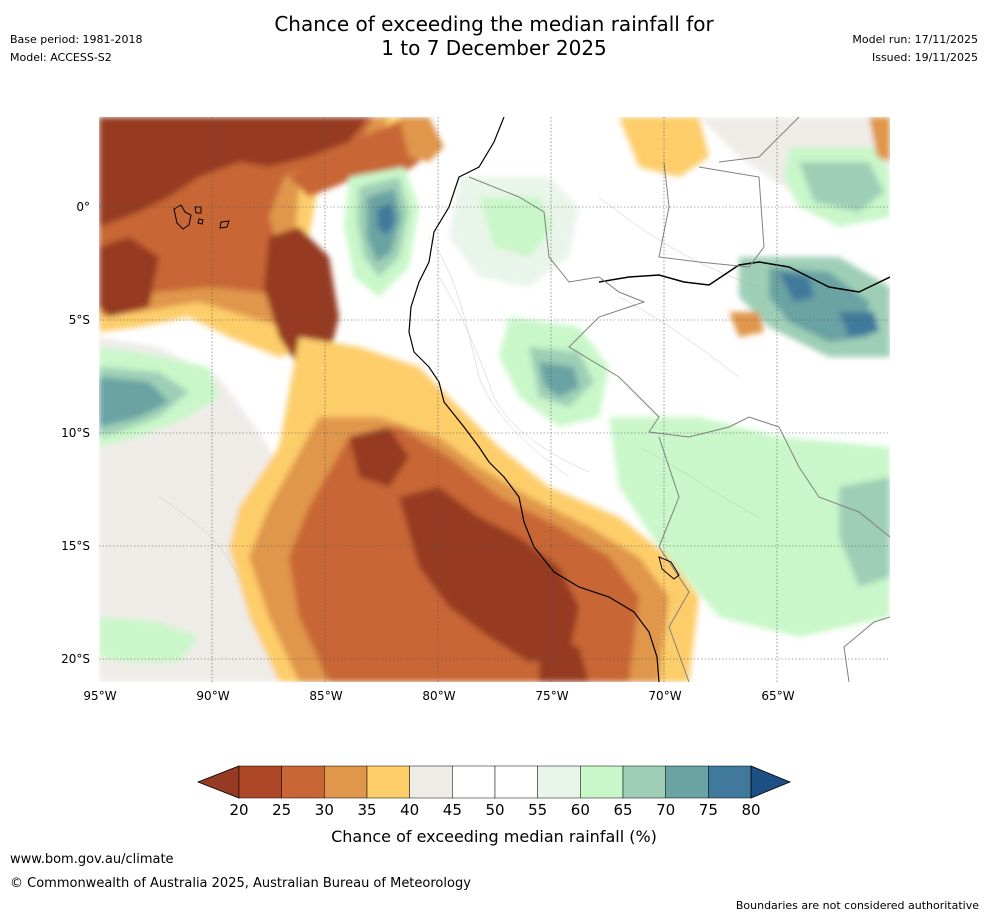  What do you see at coordinates (410, 810) in the screenshot?
I see `colorbar-tick-40: 40` at bounding box center [410, 810].